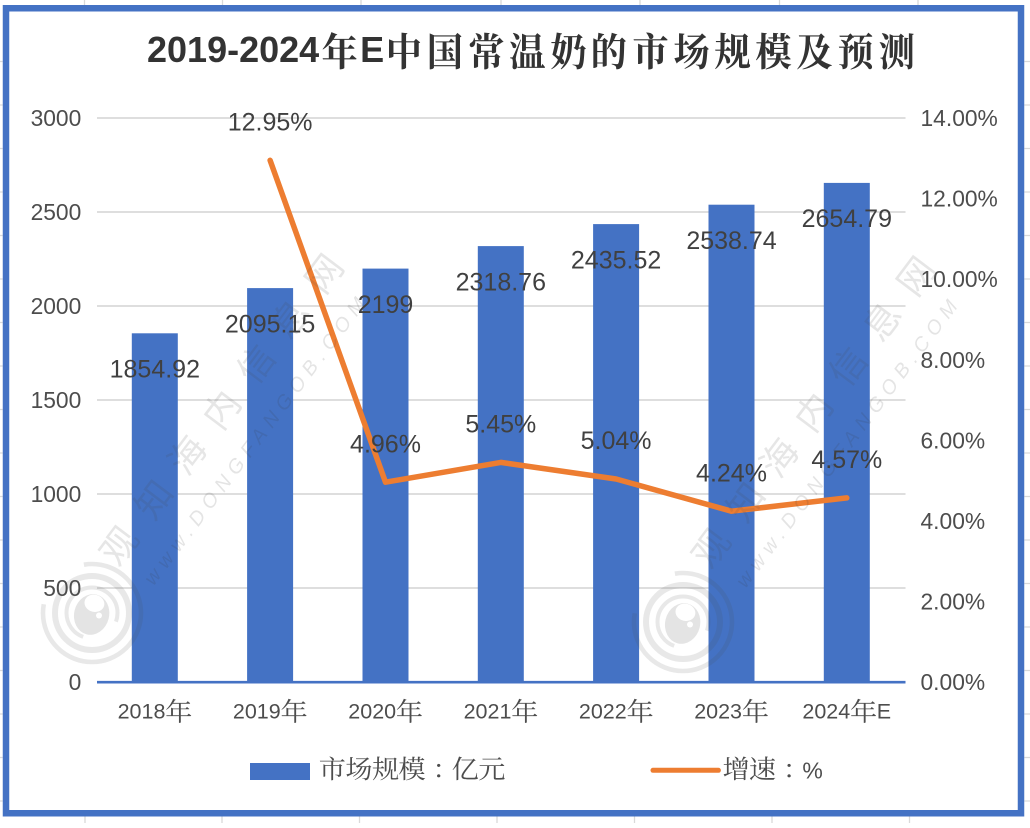 The image size is (1030, 828). I want to click on svg-text: 4.00%, so click(953, 521).